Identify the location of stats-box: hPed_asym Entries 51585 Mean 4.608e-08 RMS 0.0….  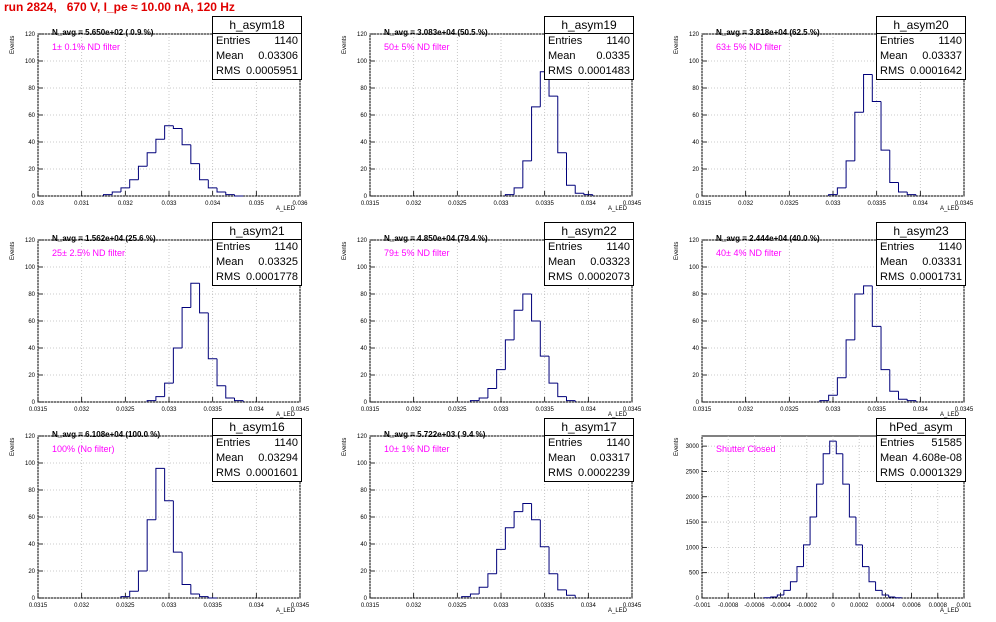
(921, 450).